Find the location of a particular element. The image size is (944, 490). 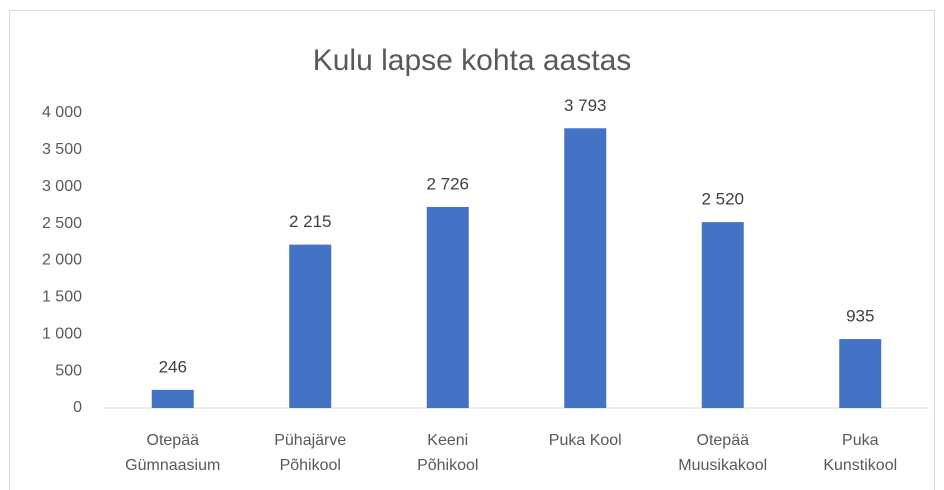

y-tick-label: 2 500 is located at coordinates (62, 223).